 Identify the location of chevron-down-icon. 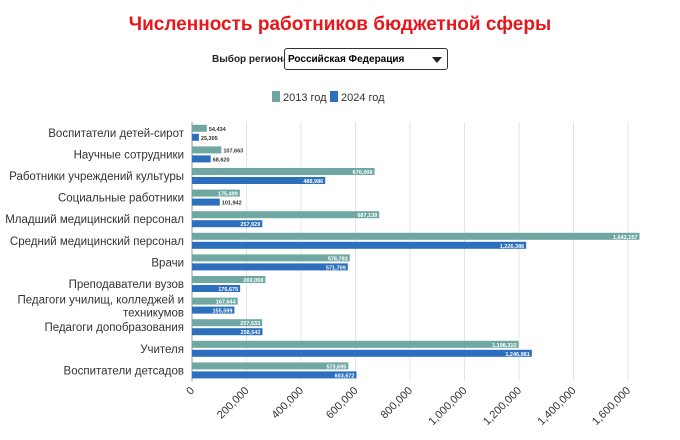
(437, 60).